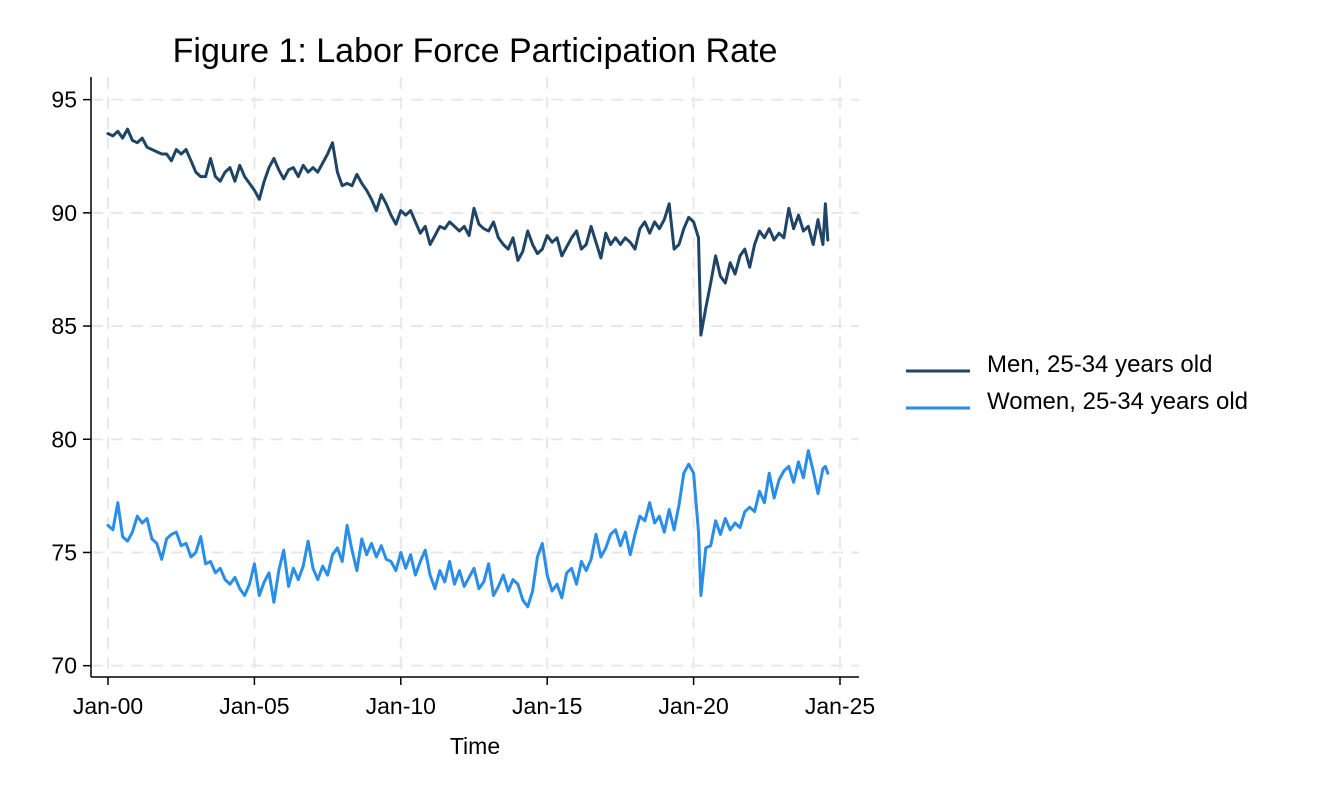  What do you see at coordinates (71, 383) in the screenshot?
I see `y-ticks: 70 75 80 85 90 95` at bounding box center [71, 383].